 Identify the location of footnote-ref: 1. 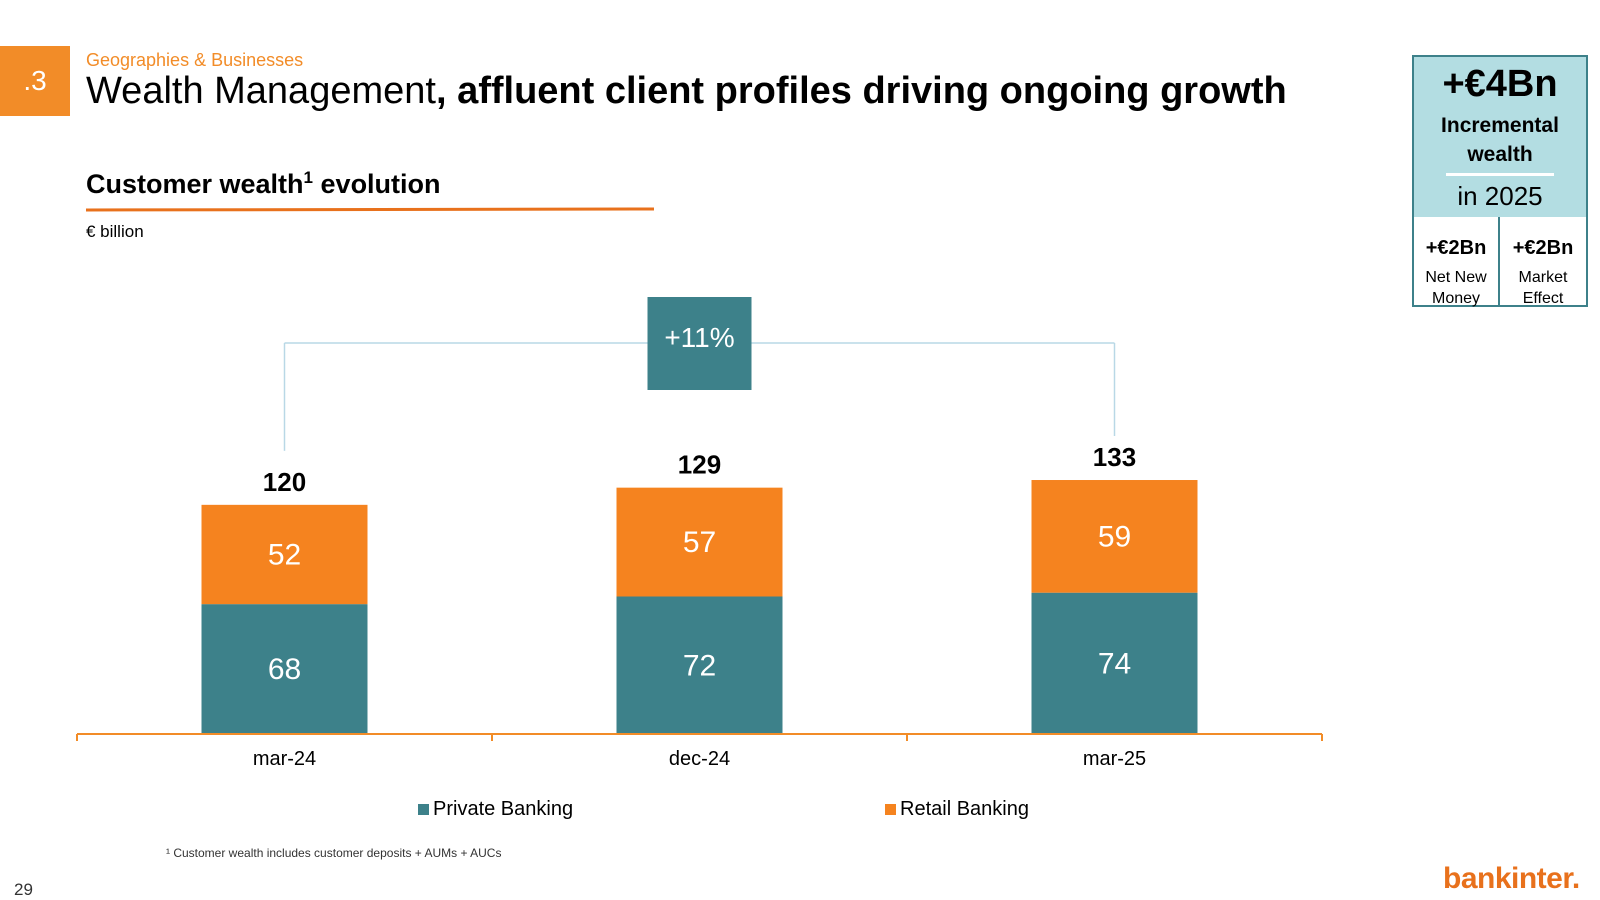
(308, 177).